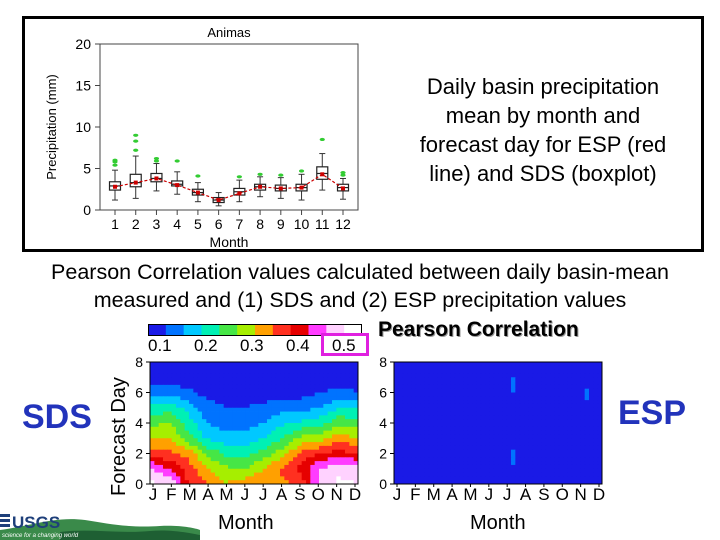 This screenshot has height=540, width=720. I want to click on x-tick-label: J, so click(507, 494).